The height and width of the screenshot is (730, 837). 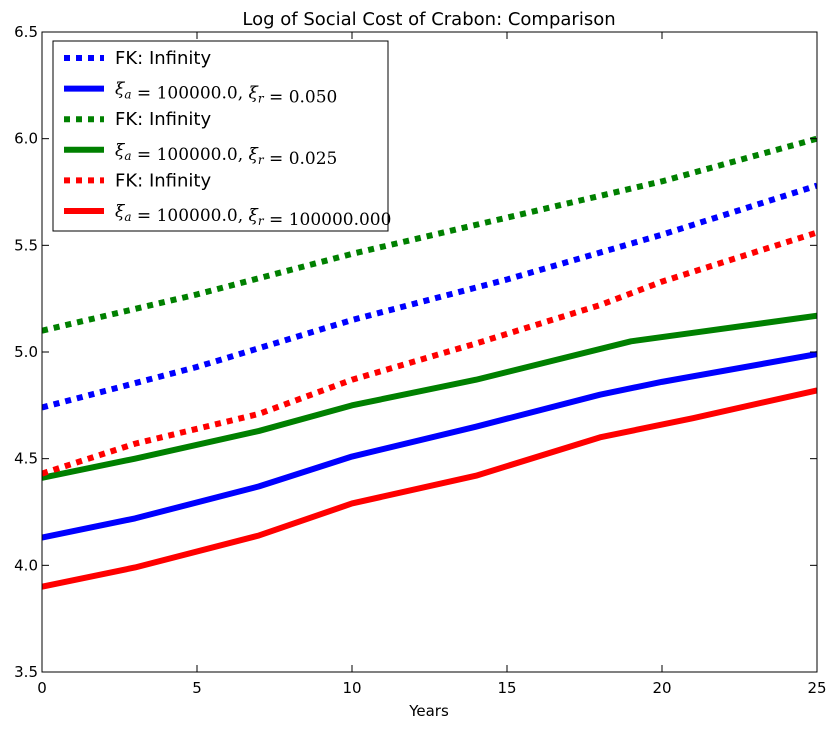 What do you see at coordinates (163, 119) in the screenshot?
I see `legend-label-2: FK: Infinity` at bounding box center [163, 119].